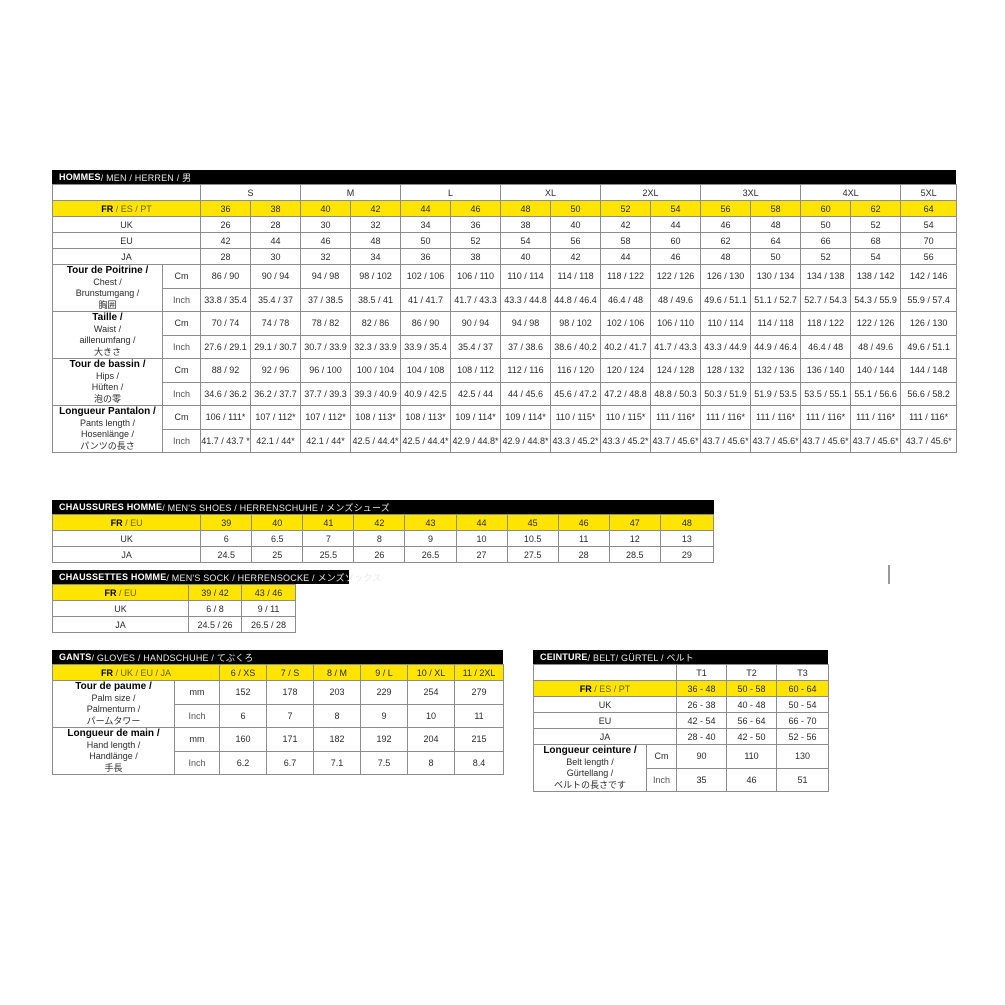 The image size is (1005, 1005). I want to click on men-waist-in-8: 40.2 / 41.7, so click(626, 346).